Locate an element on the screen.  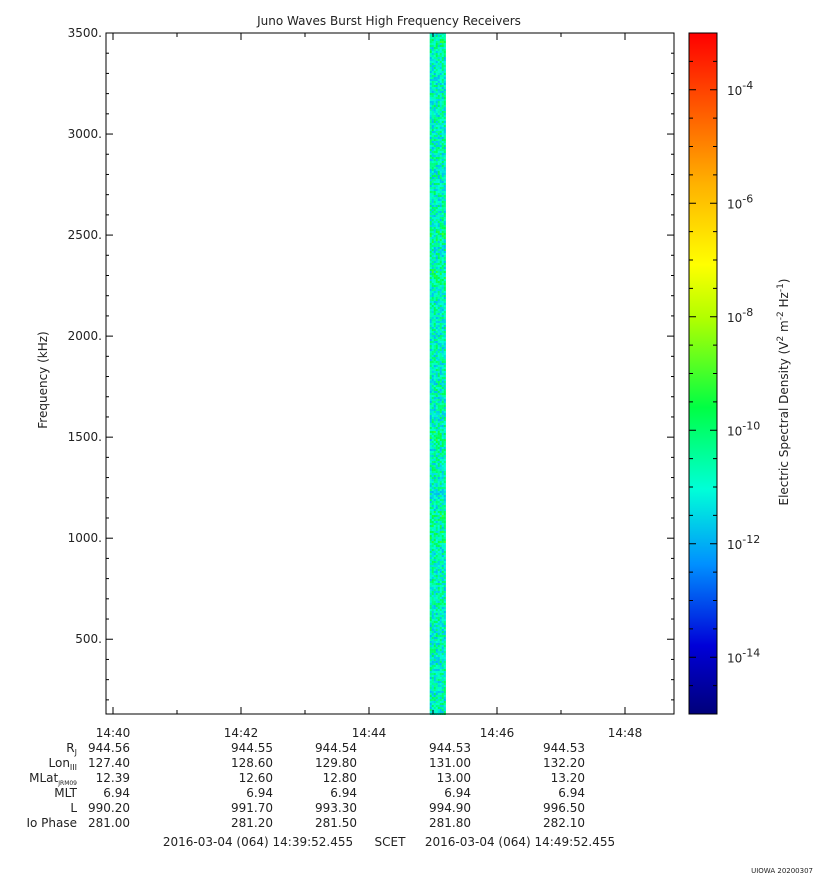
ephemeris-value: 6.94 is located at coordinates (116, 793).